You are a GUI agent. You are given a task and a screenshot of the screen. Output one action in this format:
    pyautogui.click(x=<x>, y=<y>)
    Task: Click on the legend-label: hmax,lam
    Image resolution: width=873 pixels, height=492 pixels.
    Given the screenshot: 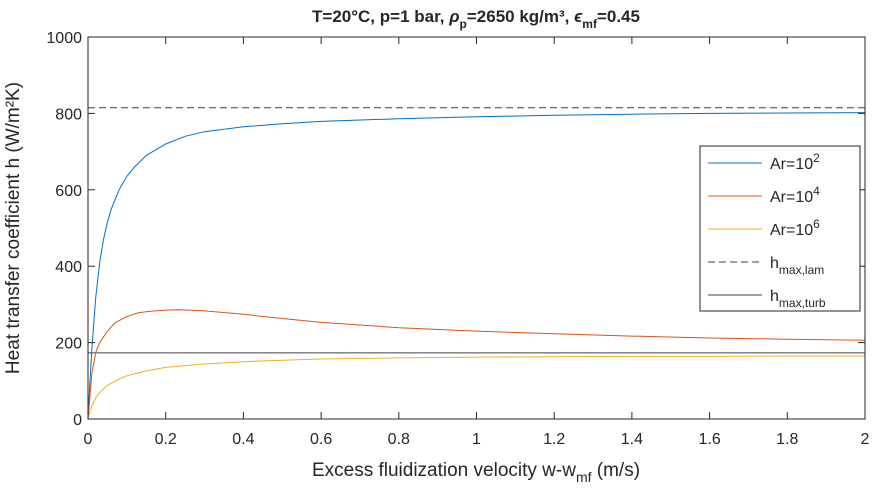 What is the action you would take?
    pyautogui.click(x=797, y=266)
    